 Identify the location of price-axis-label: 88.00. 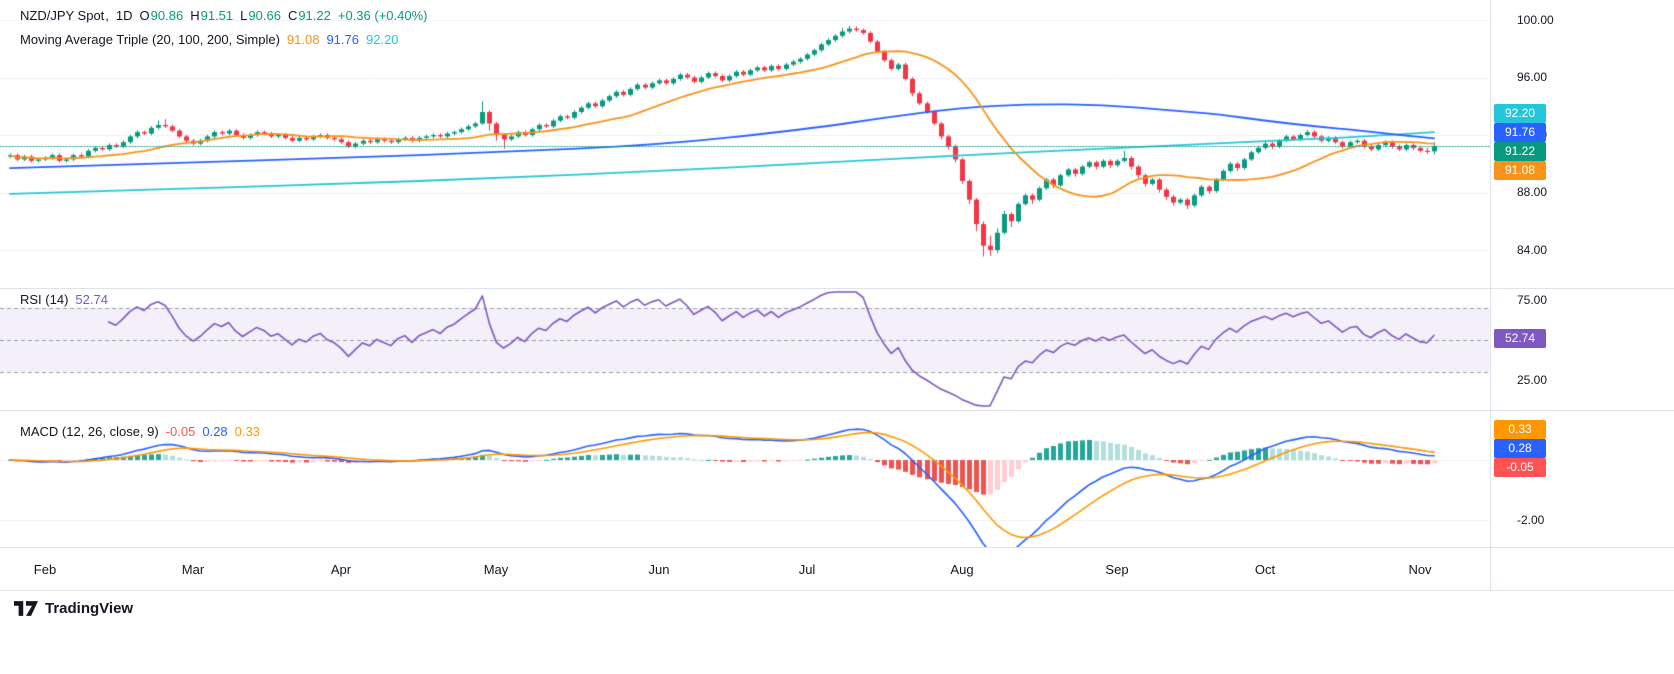
(1532, 192).